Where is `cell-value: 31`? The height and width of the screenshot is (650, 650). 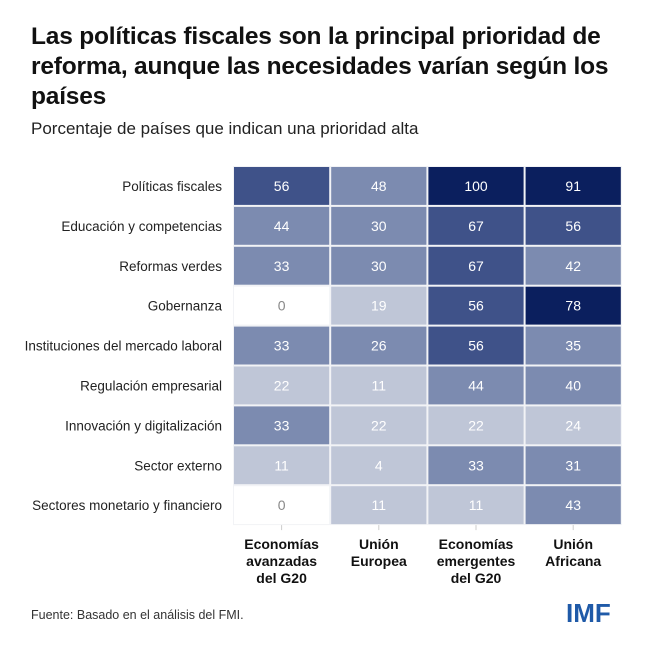 cell-value: 31 is located at coordinates (573, 465).